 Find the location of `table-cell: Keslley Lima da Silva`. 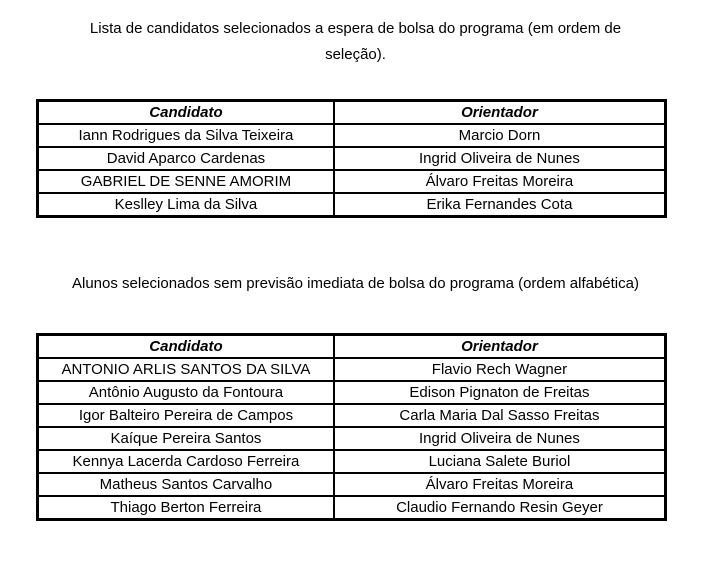

table-cell: Keslley Lima da Silva is located at coordinates (185, 205).